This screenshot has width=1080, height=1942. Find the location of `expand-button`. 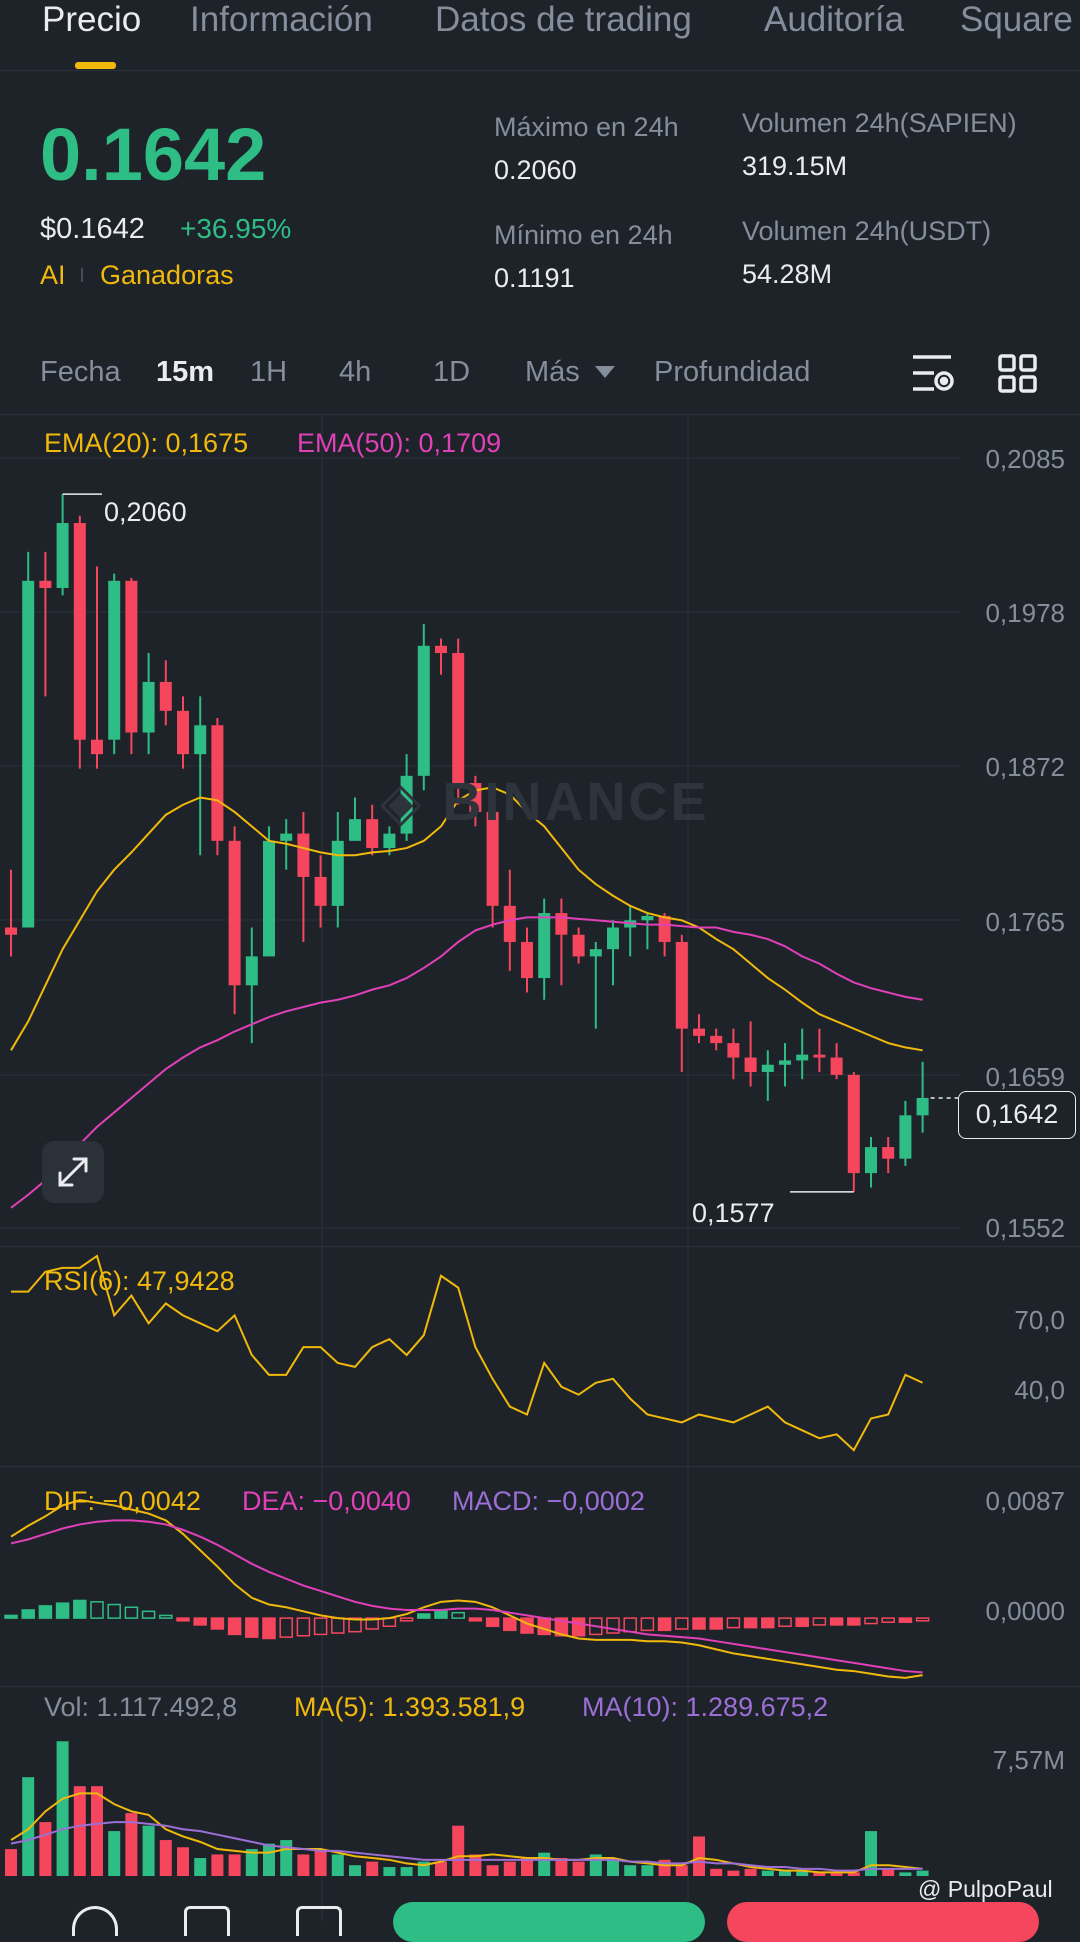

expand-button is located at coordinates (73, 1172).